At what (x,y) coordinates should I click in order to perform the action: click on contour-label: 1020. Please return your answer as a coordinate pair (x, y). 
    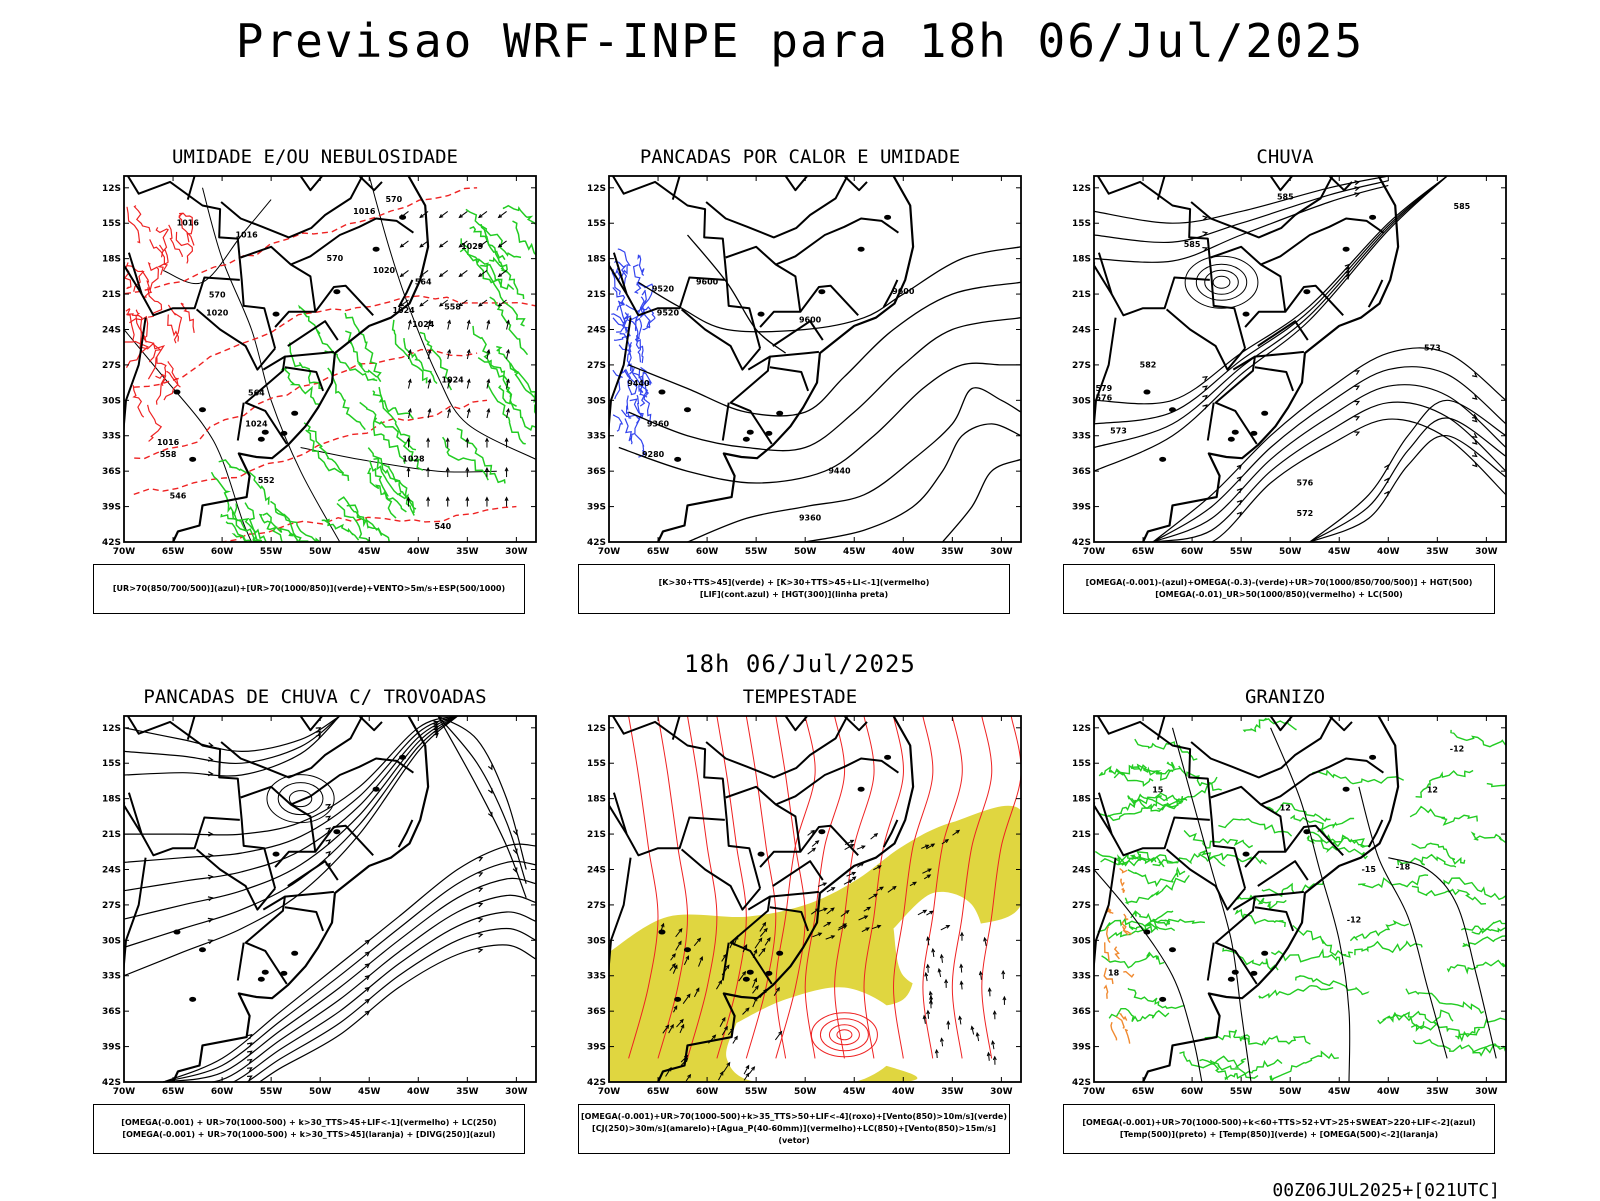
    Looking at the image, I should click on (217, 312).